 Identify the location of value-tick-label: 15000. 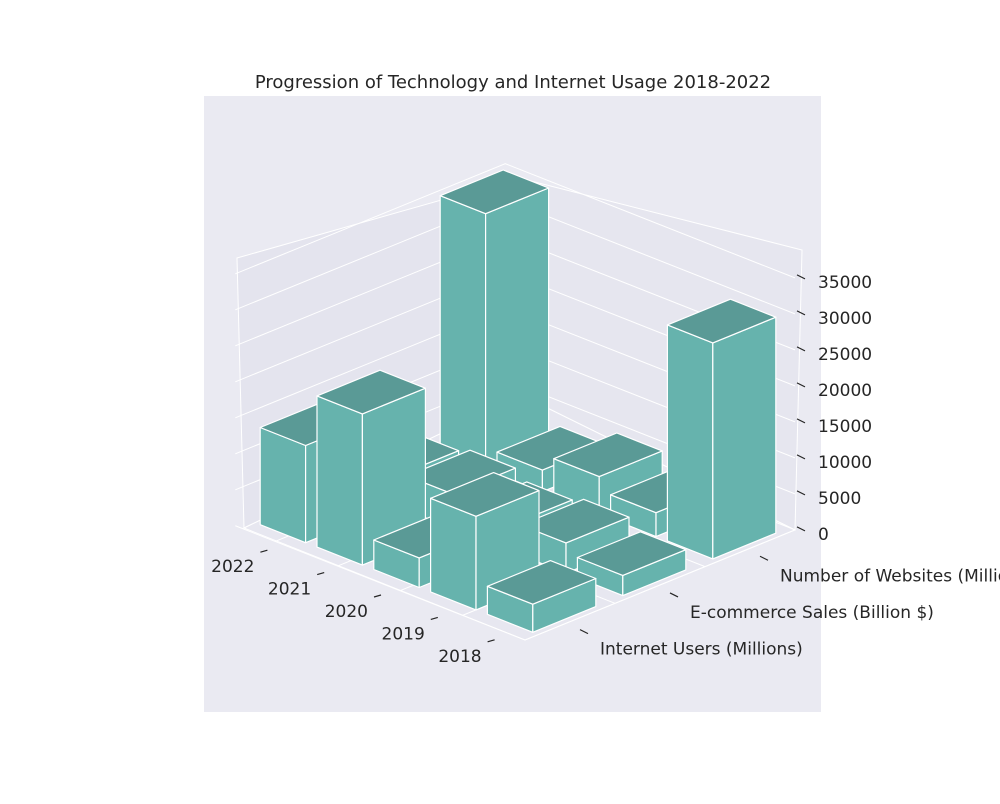
(845, 427).